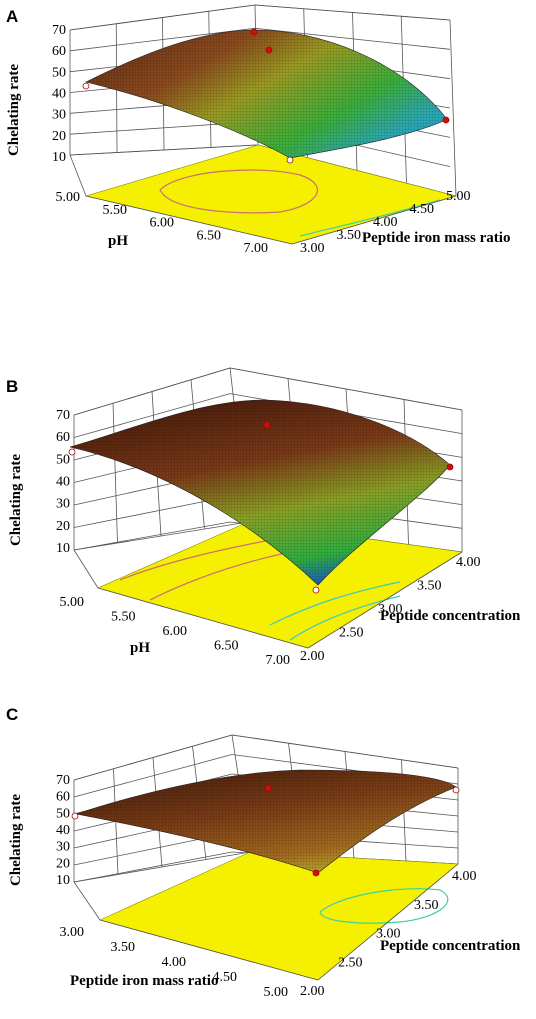 The image size is (536, 1019). Describe the element at coordinates (12, 714) in the screenshot. I see `panel-letter: C` at that location.